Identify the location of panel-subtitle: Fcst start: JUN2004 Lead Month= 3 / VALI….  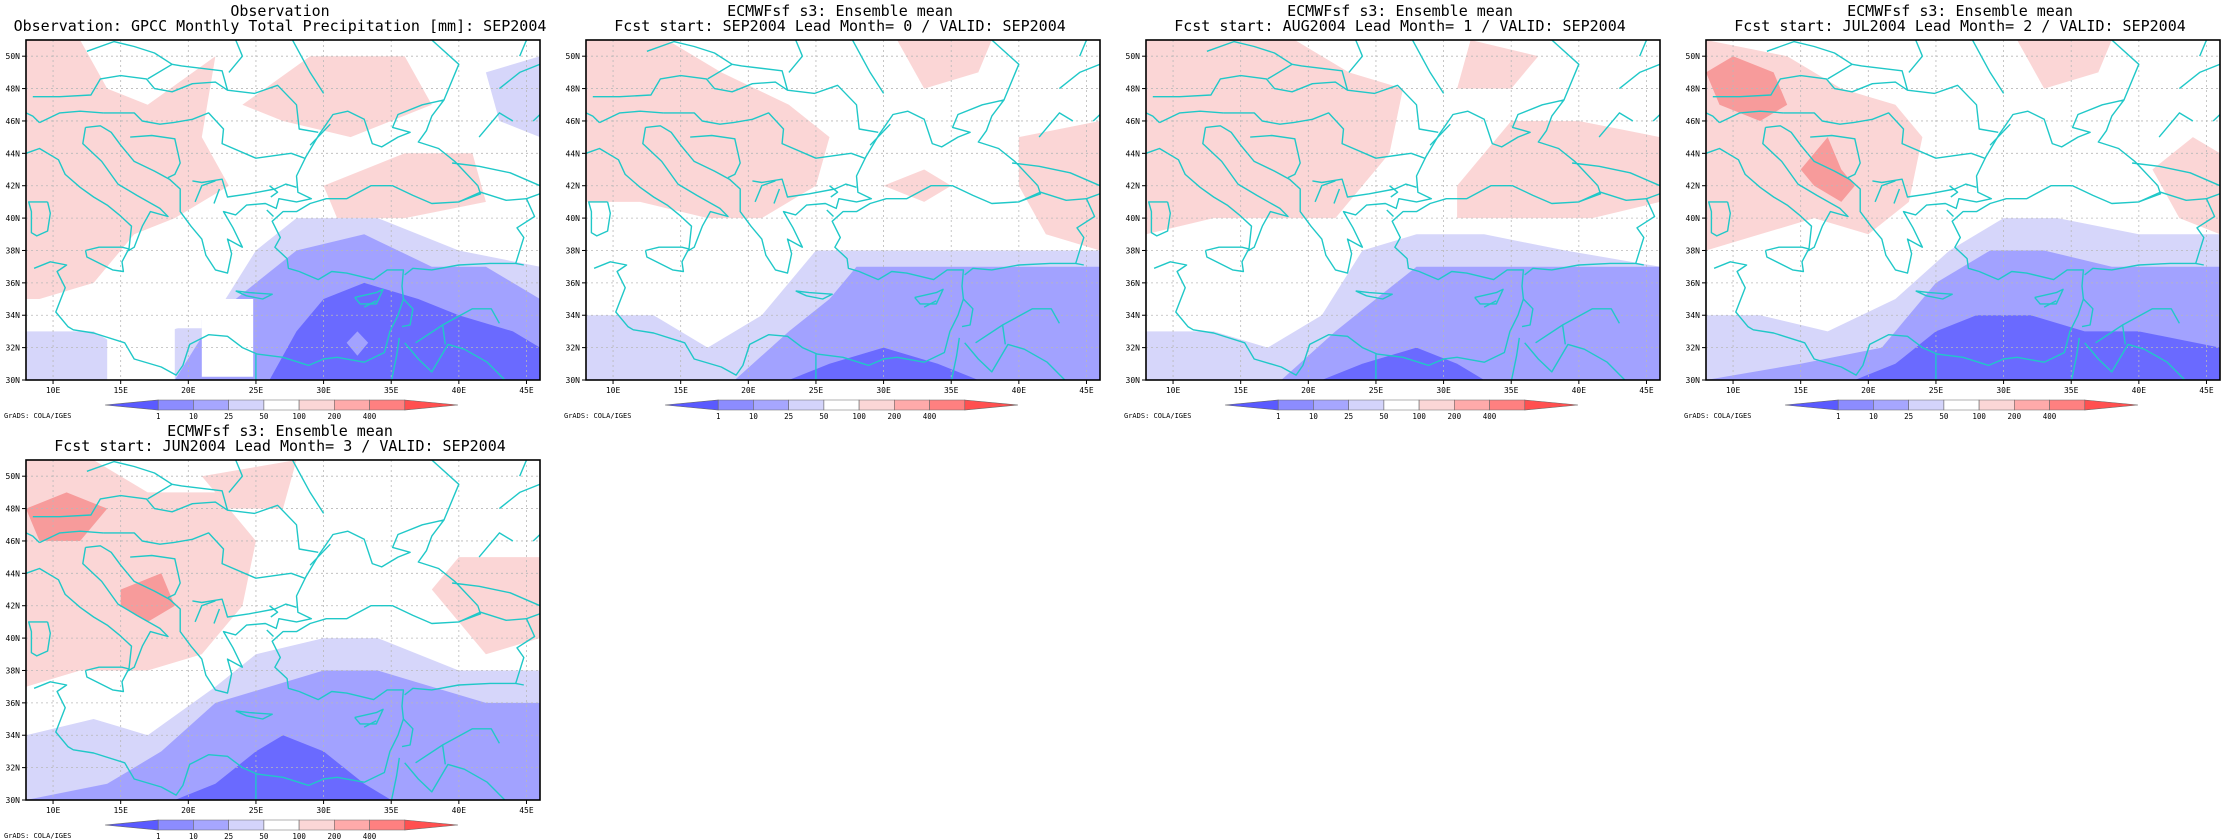
(280, 446).